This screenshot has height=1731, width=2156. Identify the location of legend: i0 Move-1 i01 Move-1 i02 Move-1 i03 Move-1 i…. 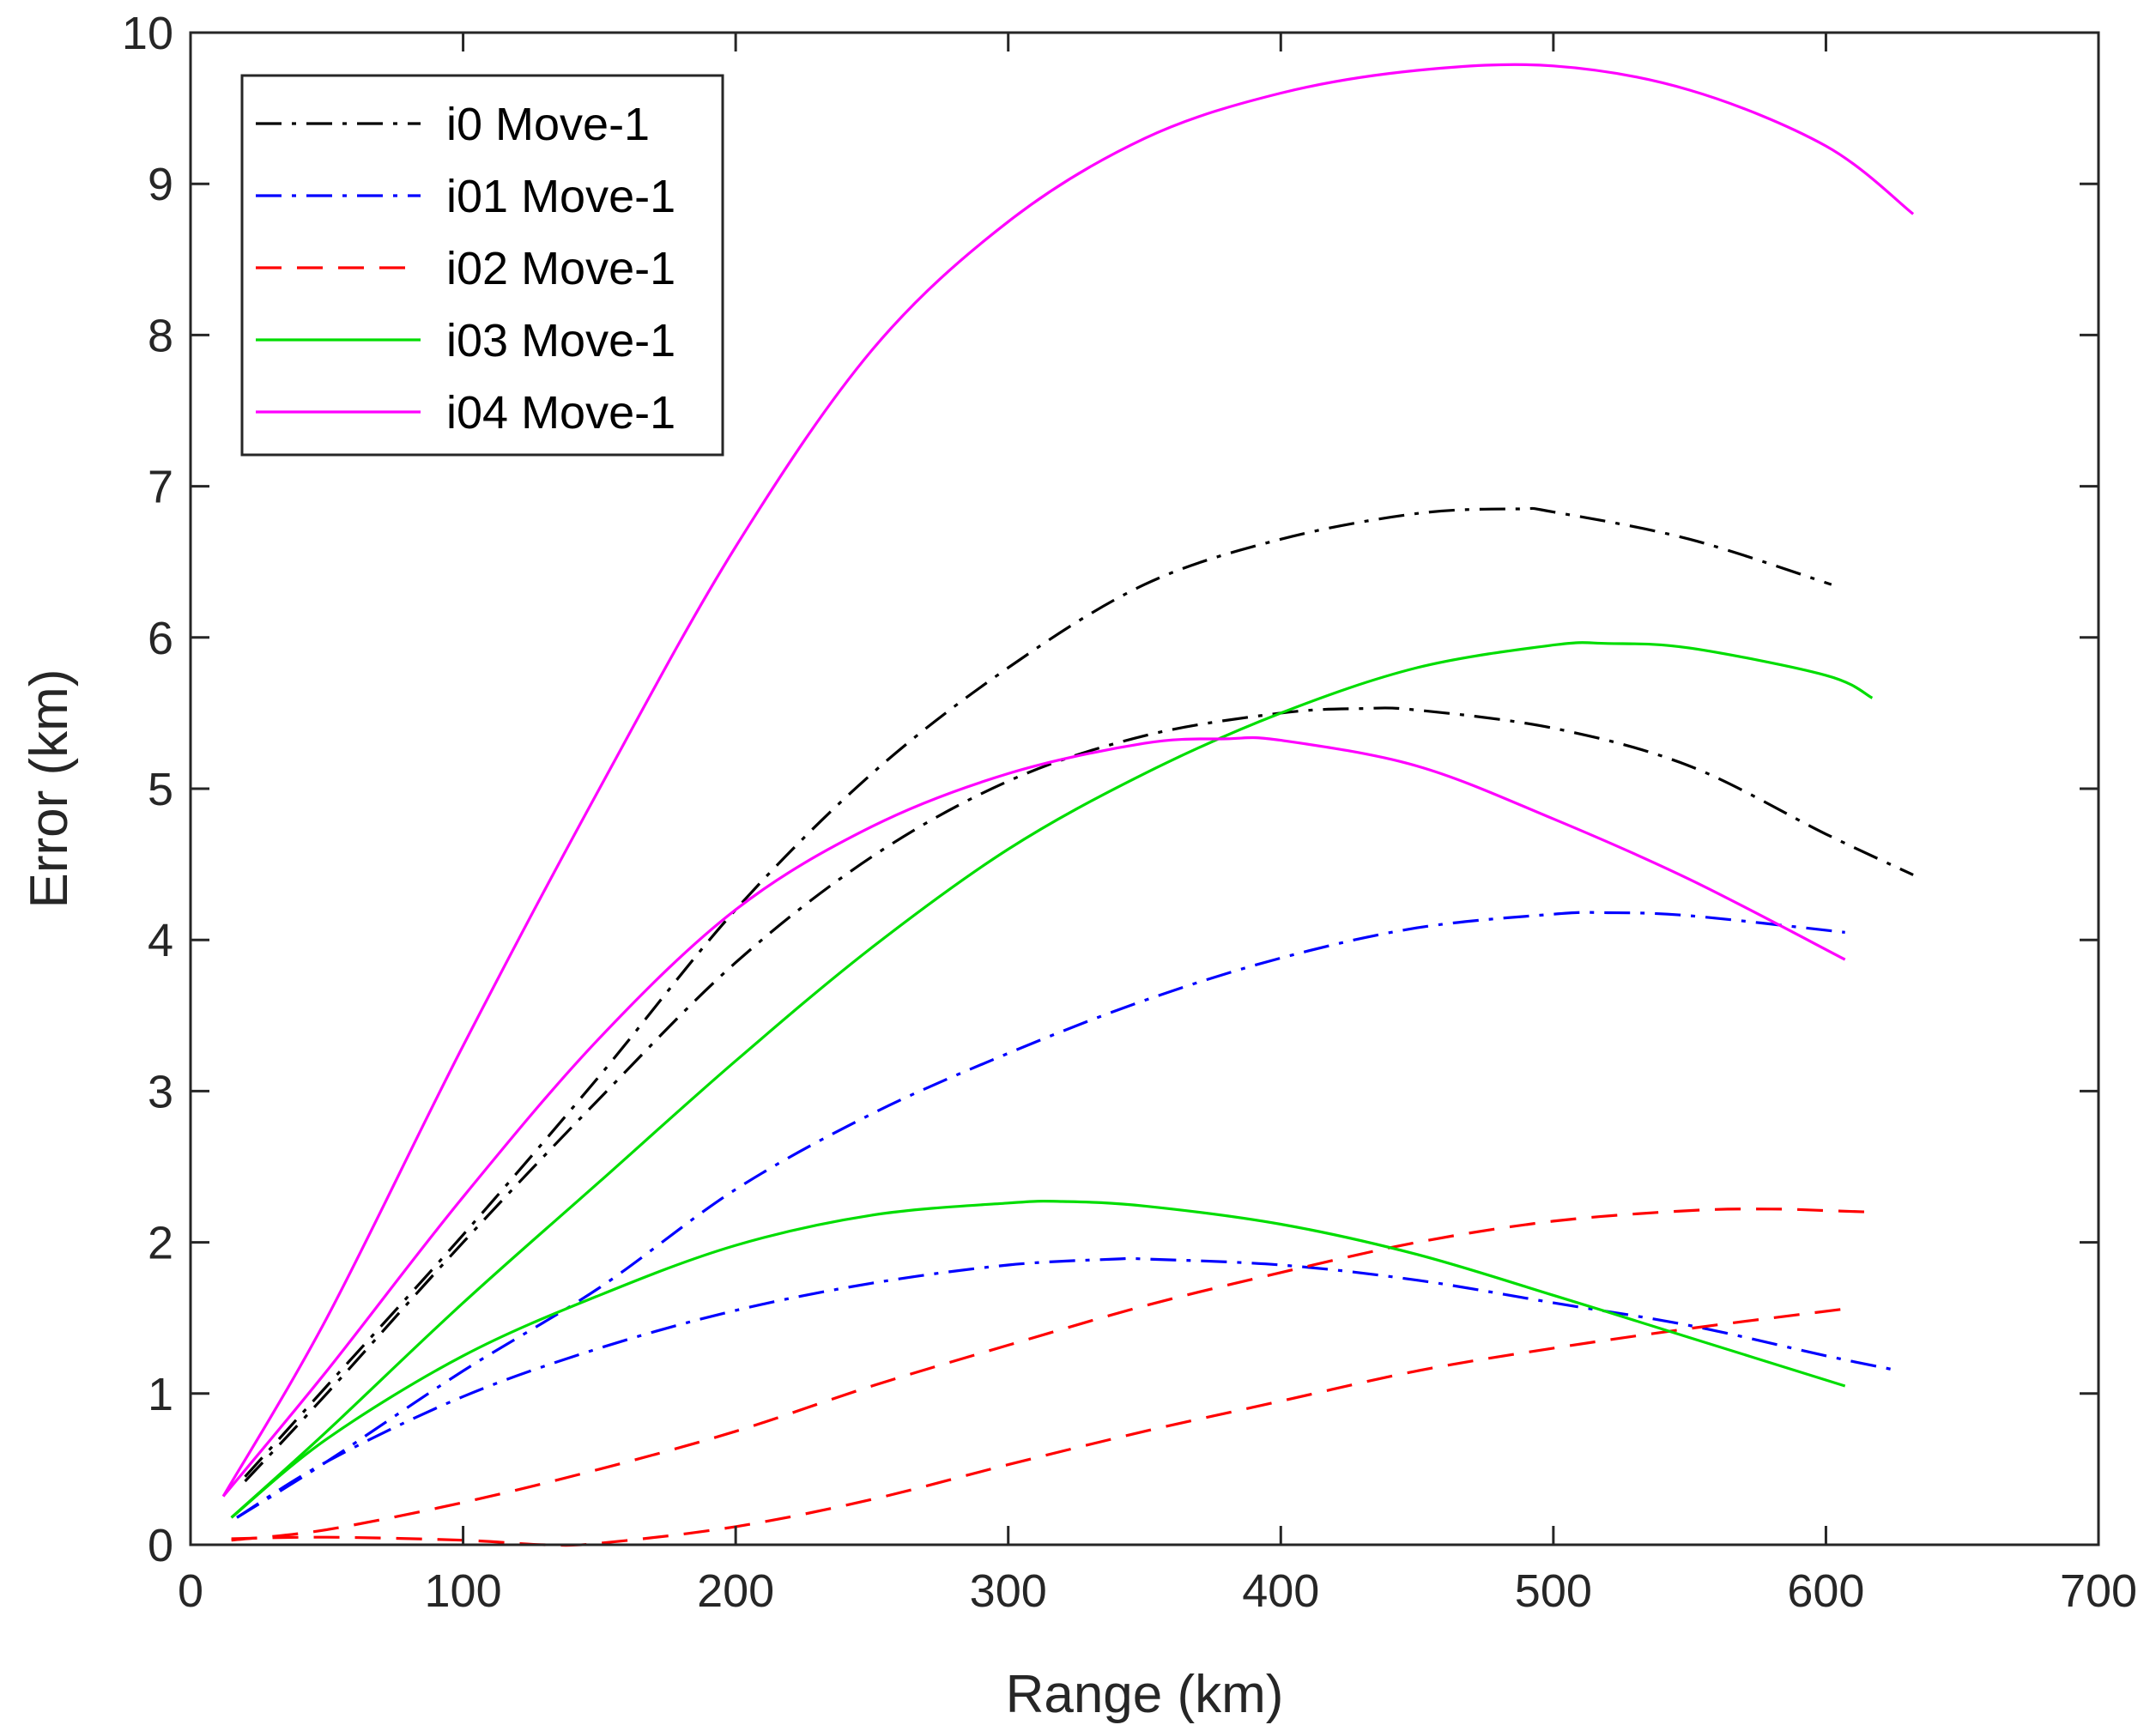
(482, 265).